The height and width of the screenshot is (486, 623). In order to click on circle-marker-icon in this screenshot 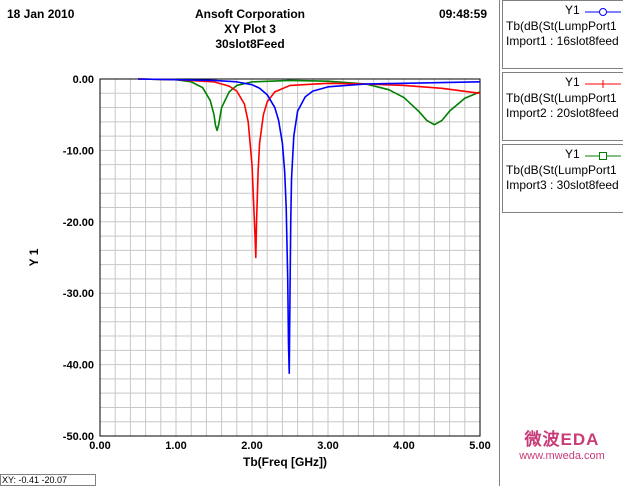, I will do `click(603, 12)`.